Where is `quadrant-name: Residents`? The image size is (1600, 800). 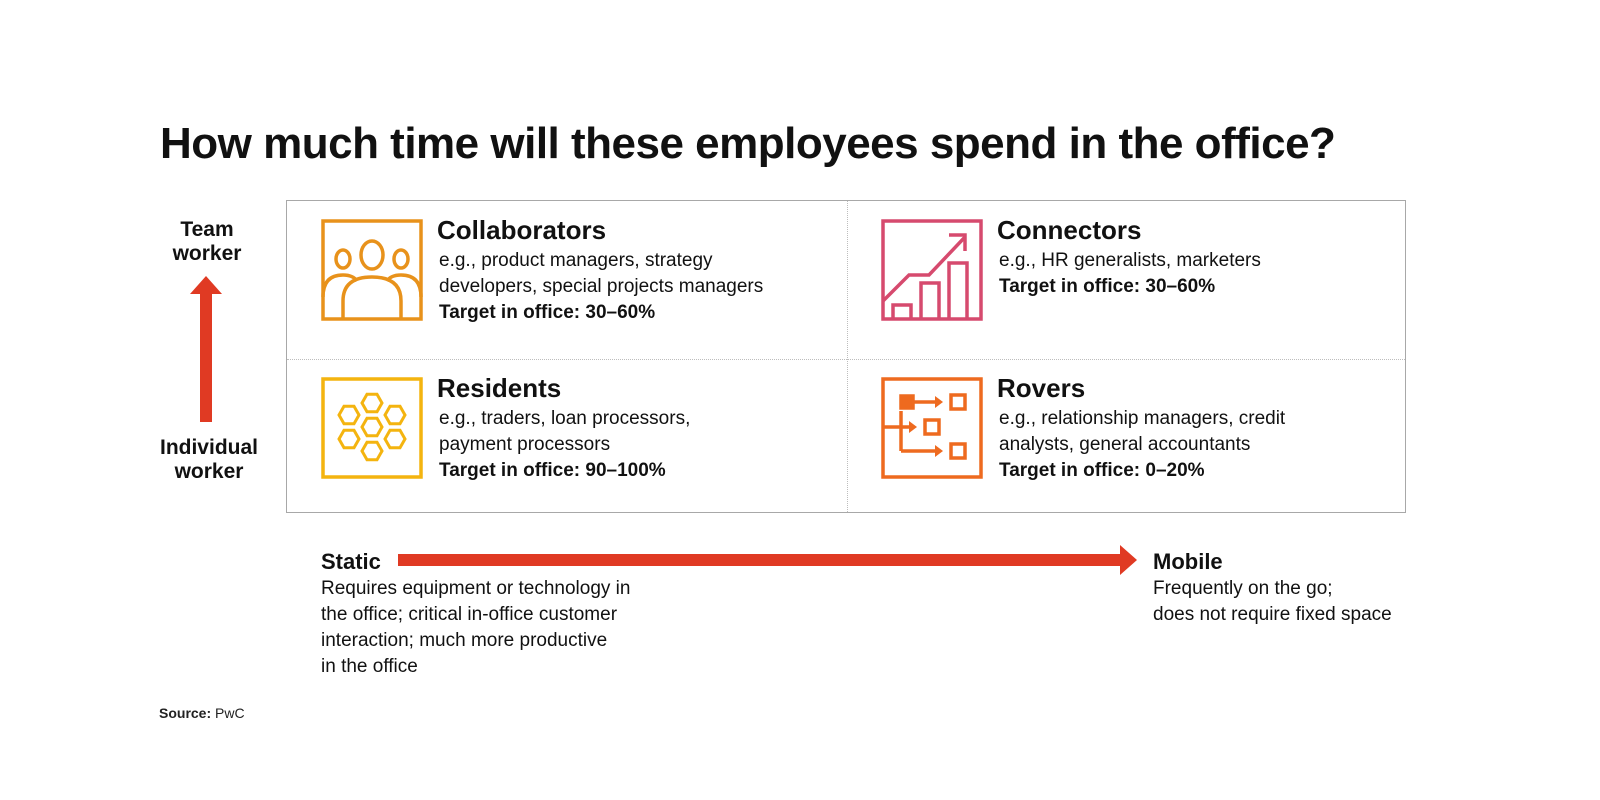 quadrant-name: Residents is located at coordinates (499, 388).